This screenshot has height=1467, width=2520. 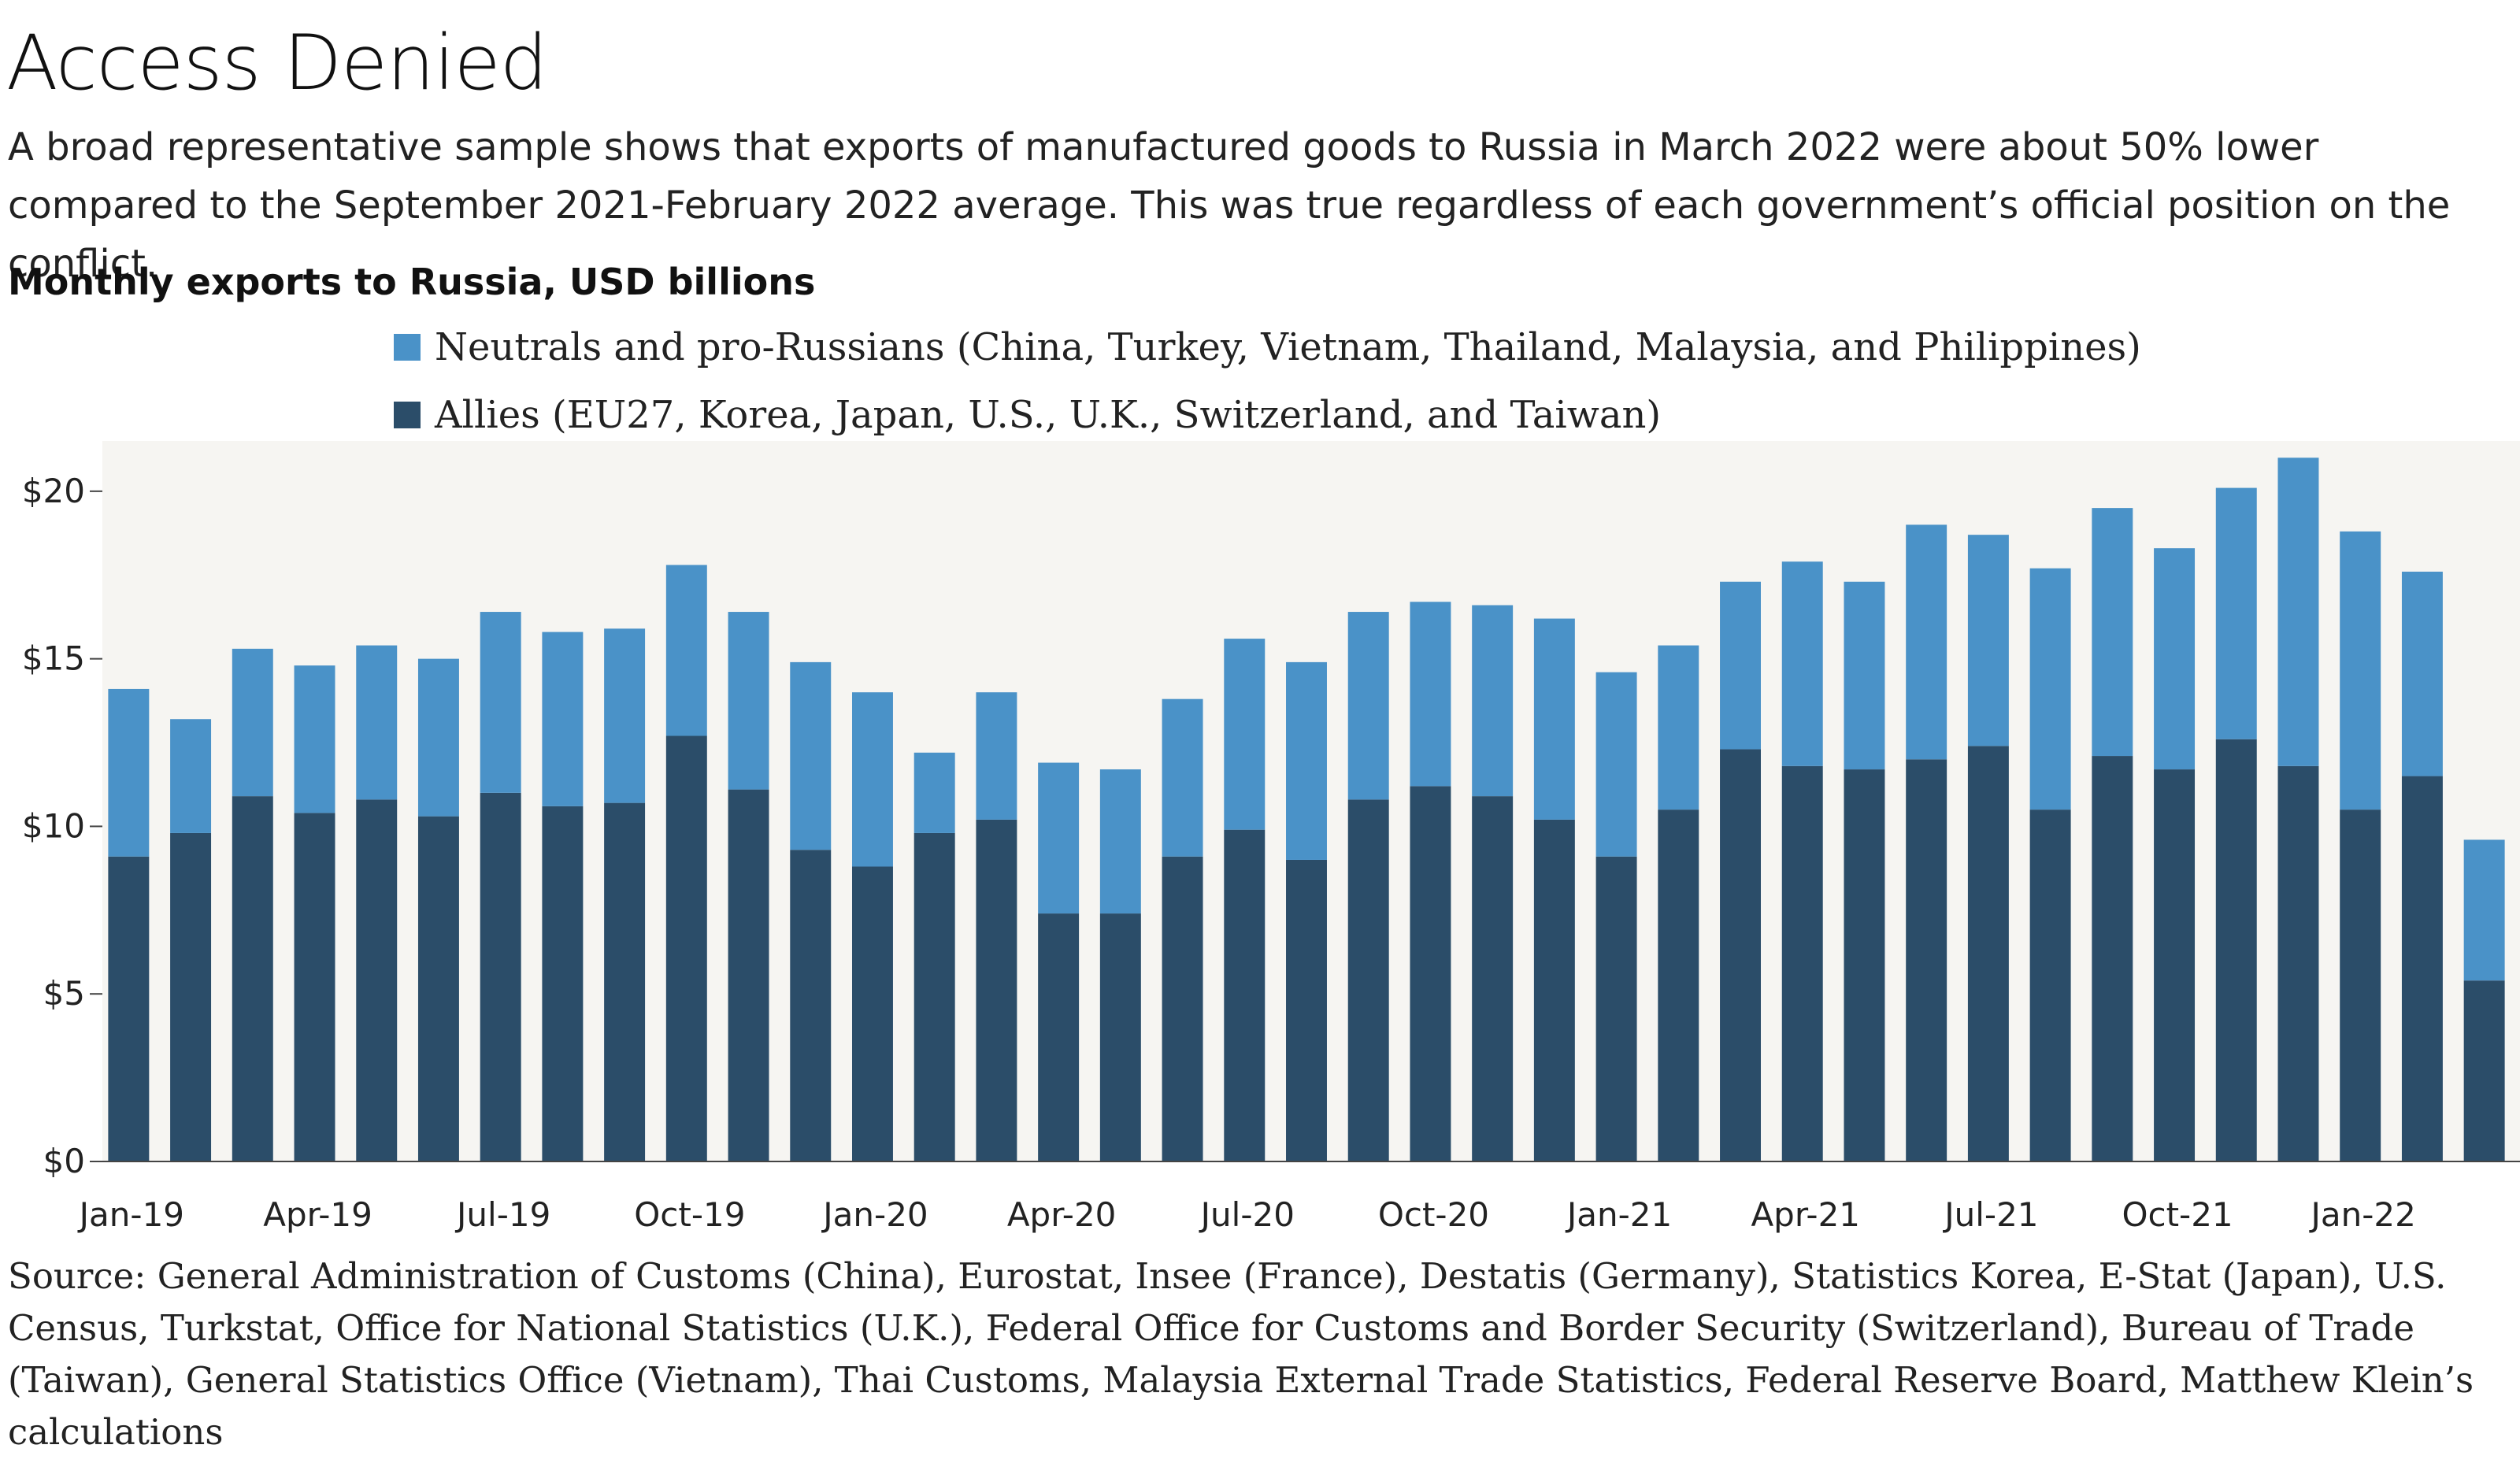 I want to click on x-tick-label: Oct-20, so click(x=1433, y=1214).